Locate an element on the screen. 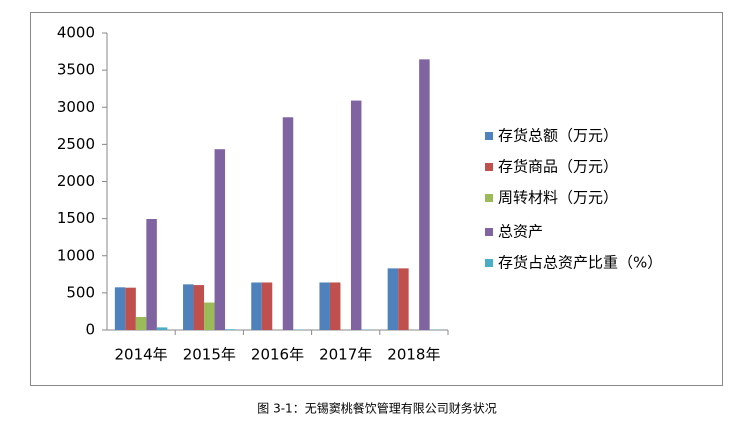  y-tick-label: 3000 is located at coordinates (76, 107).